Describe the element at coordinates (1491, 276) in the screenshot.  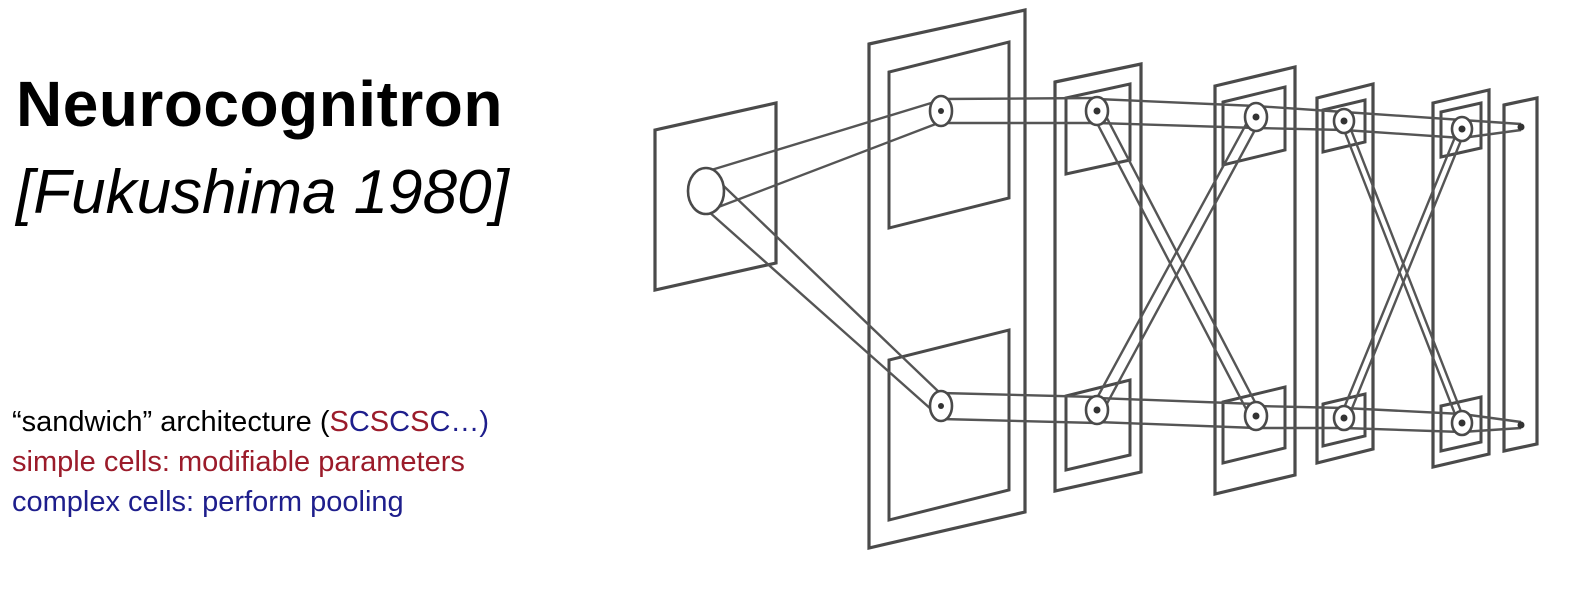
I see `connections-layer-5-to-output` at that location.